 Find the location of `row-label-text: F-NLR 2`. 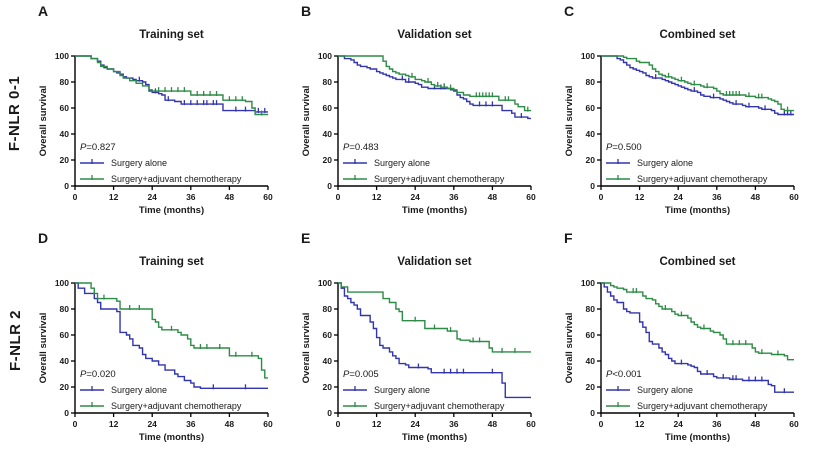

row-label-text: F-NLR 2 is located at coordinates (15, 340).